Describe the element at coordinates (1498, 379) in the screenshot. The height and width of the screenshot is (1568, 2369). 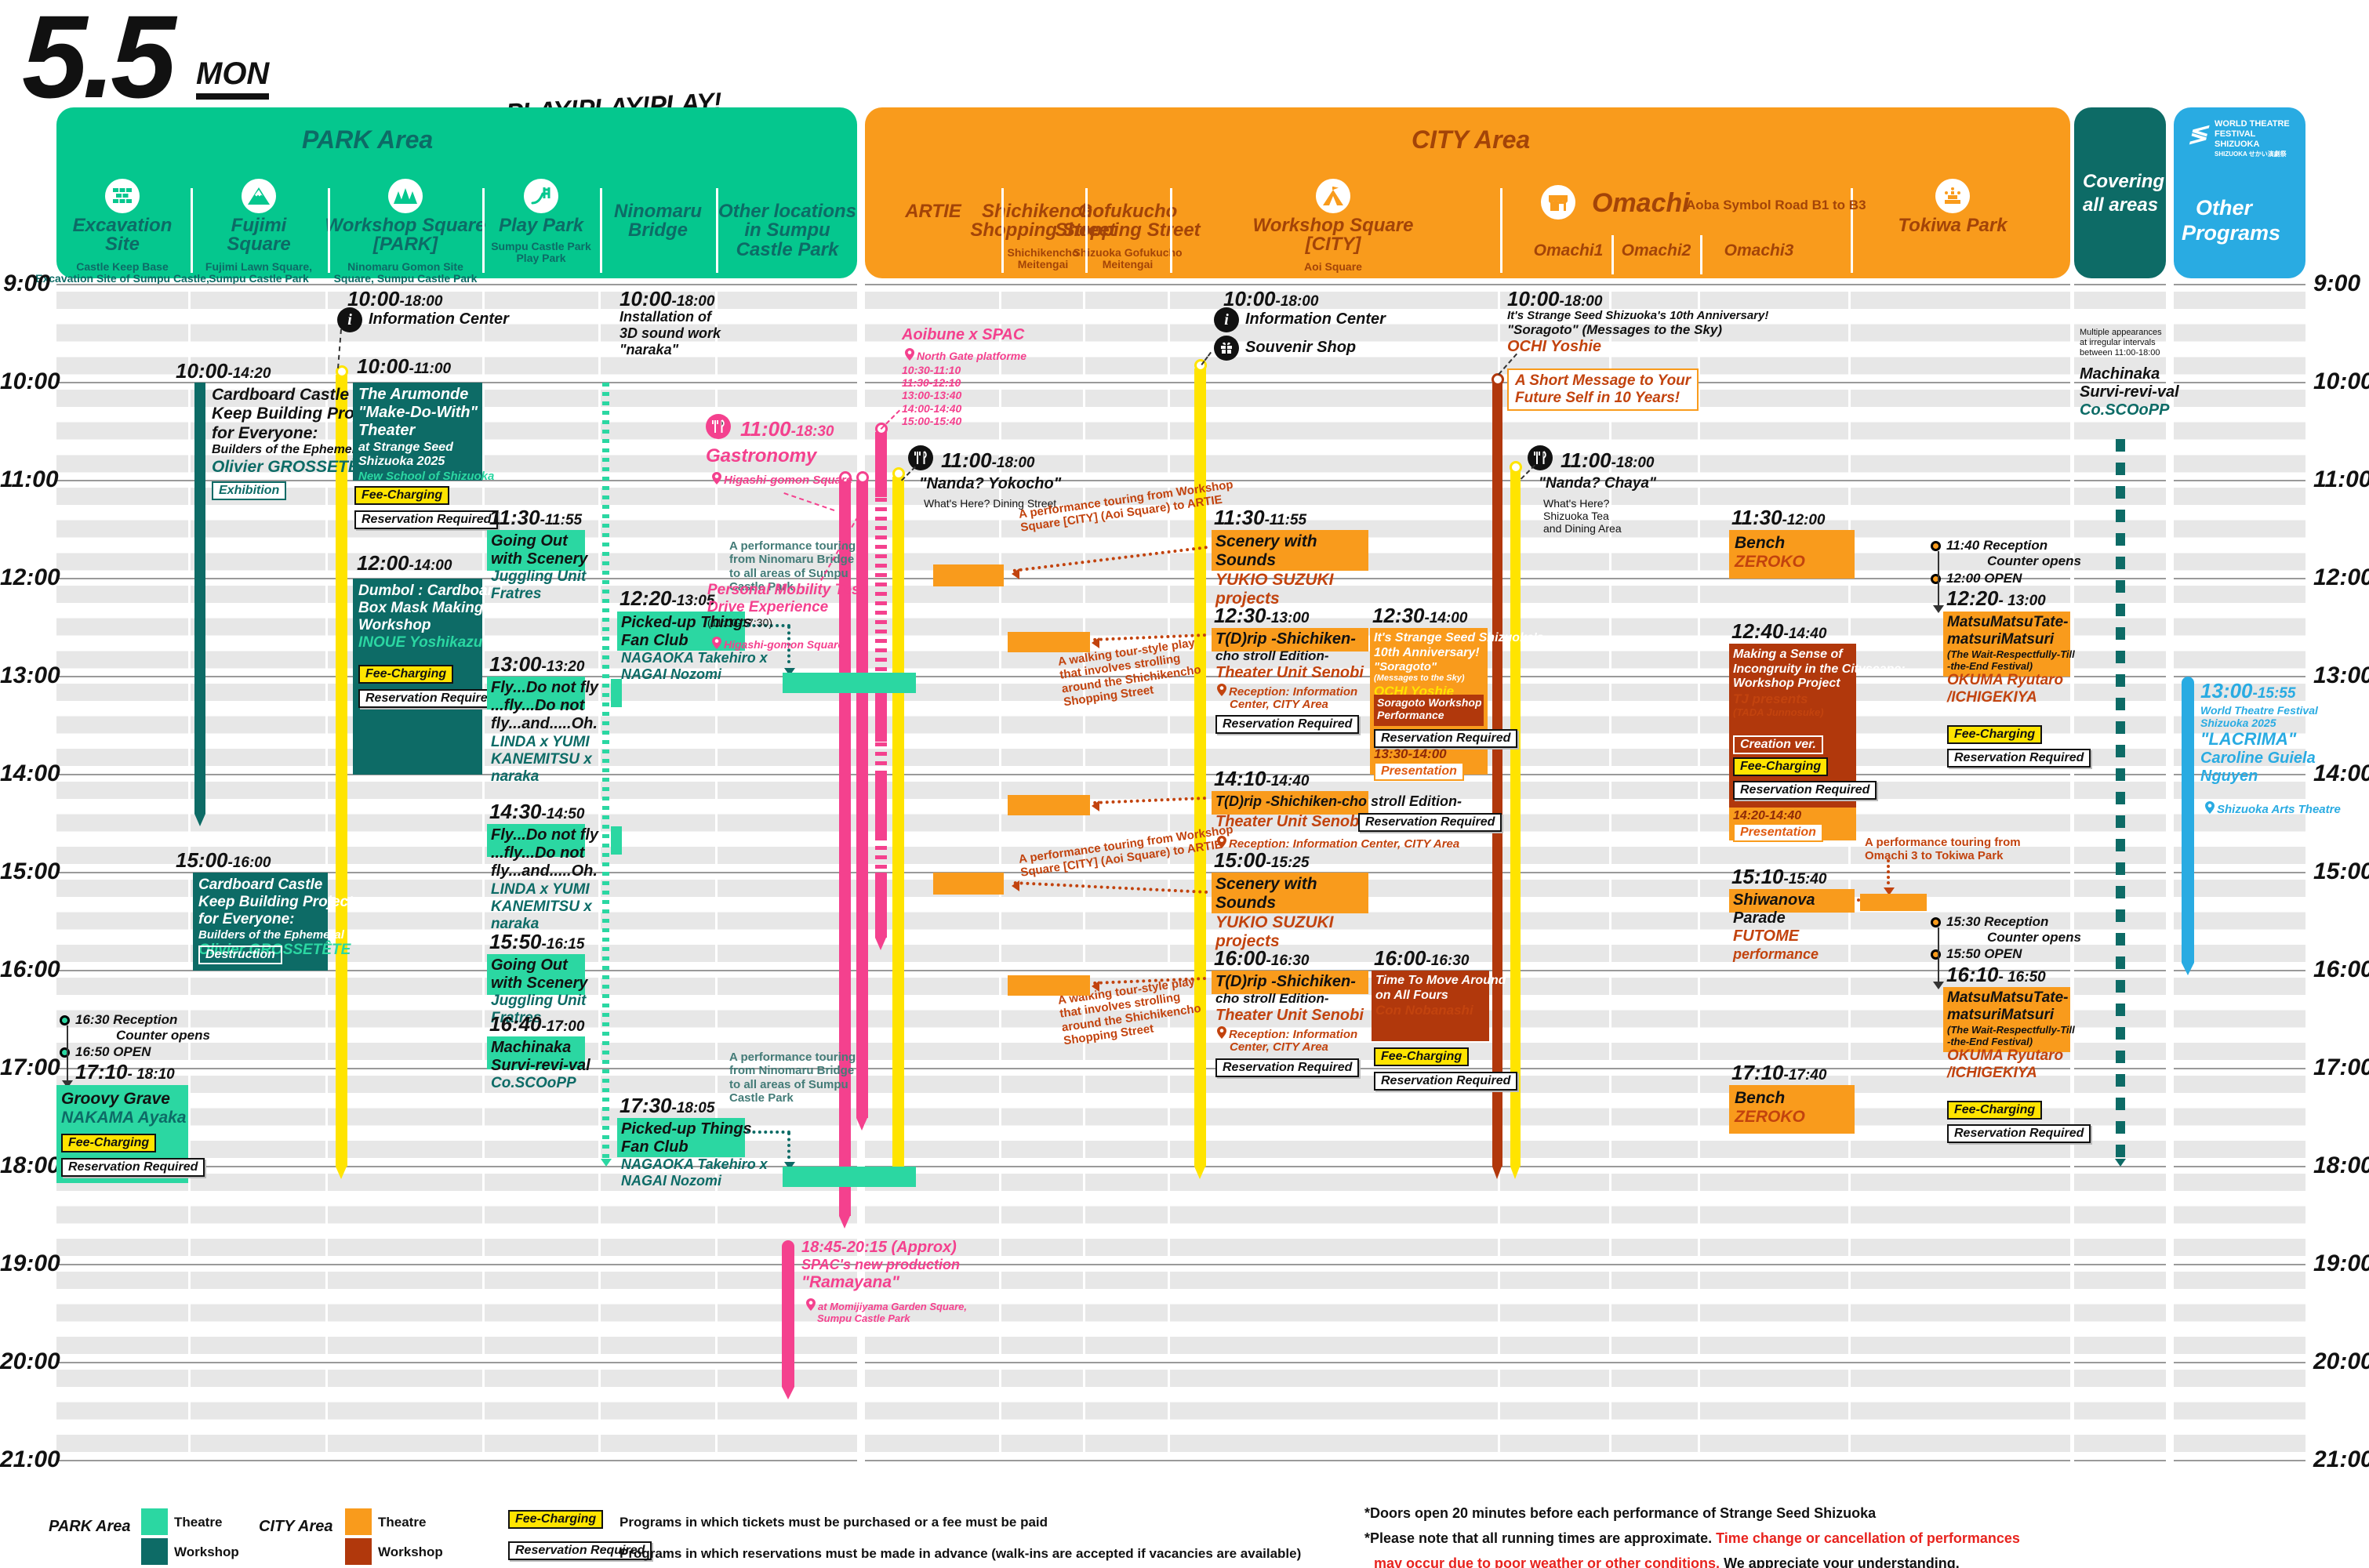
I see `bar-soragoto-dot` at that location.